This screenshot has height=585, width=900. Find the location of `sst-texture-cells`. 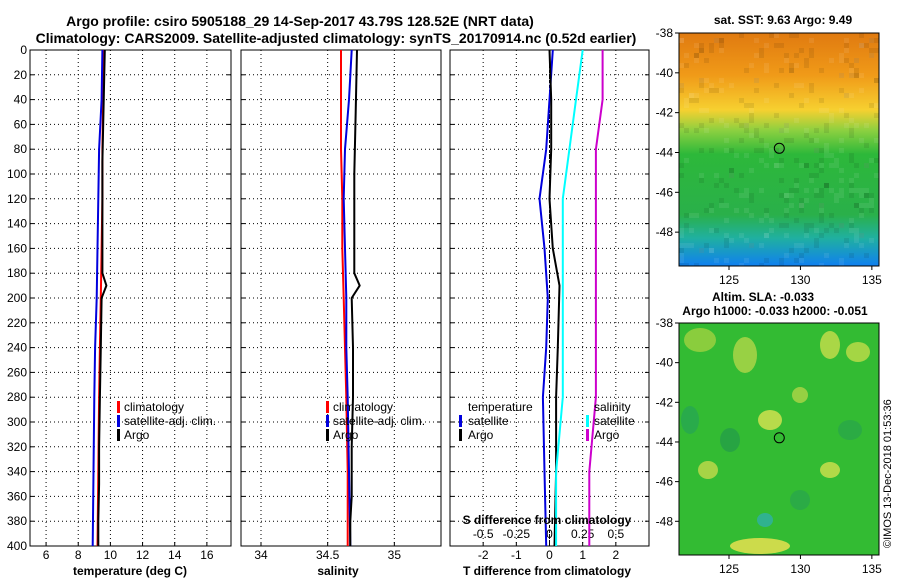

sst-texture-cells is located at coordinates (779, 149).